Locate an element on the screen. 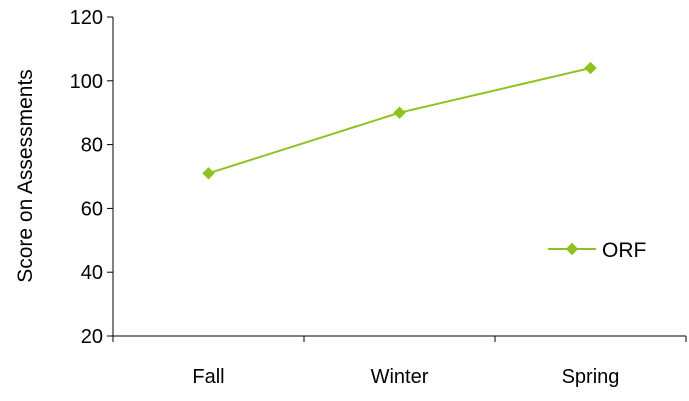 This screenshot has height=401, width=689. legend-label: ORF is located at coordinates (624, 250).